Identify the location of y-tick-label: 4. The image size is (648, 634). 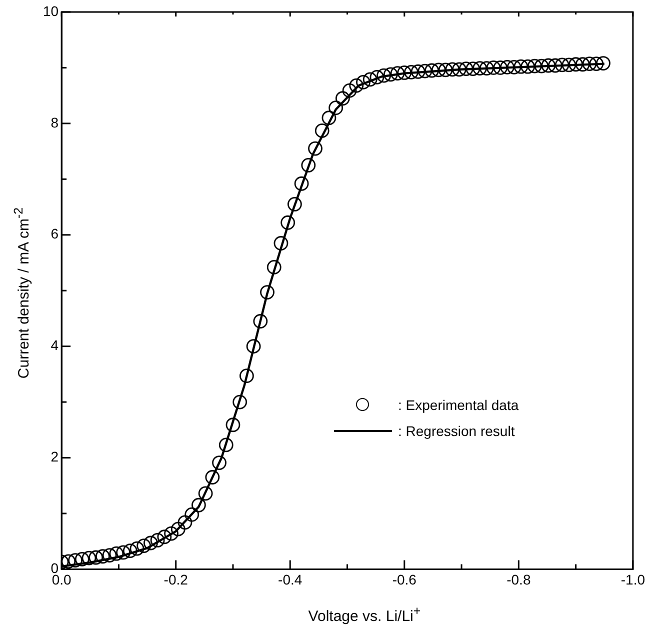
(54, 345).